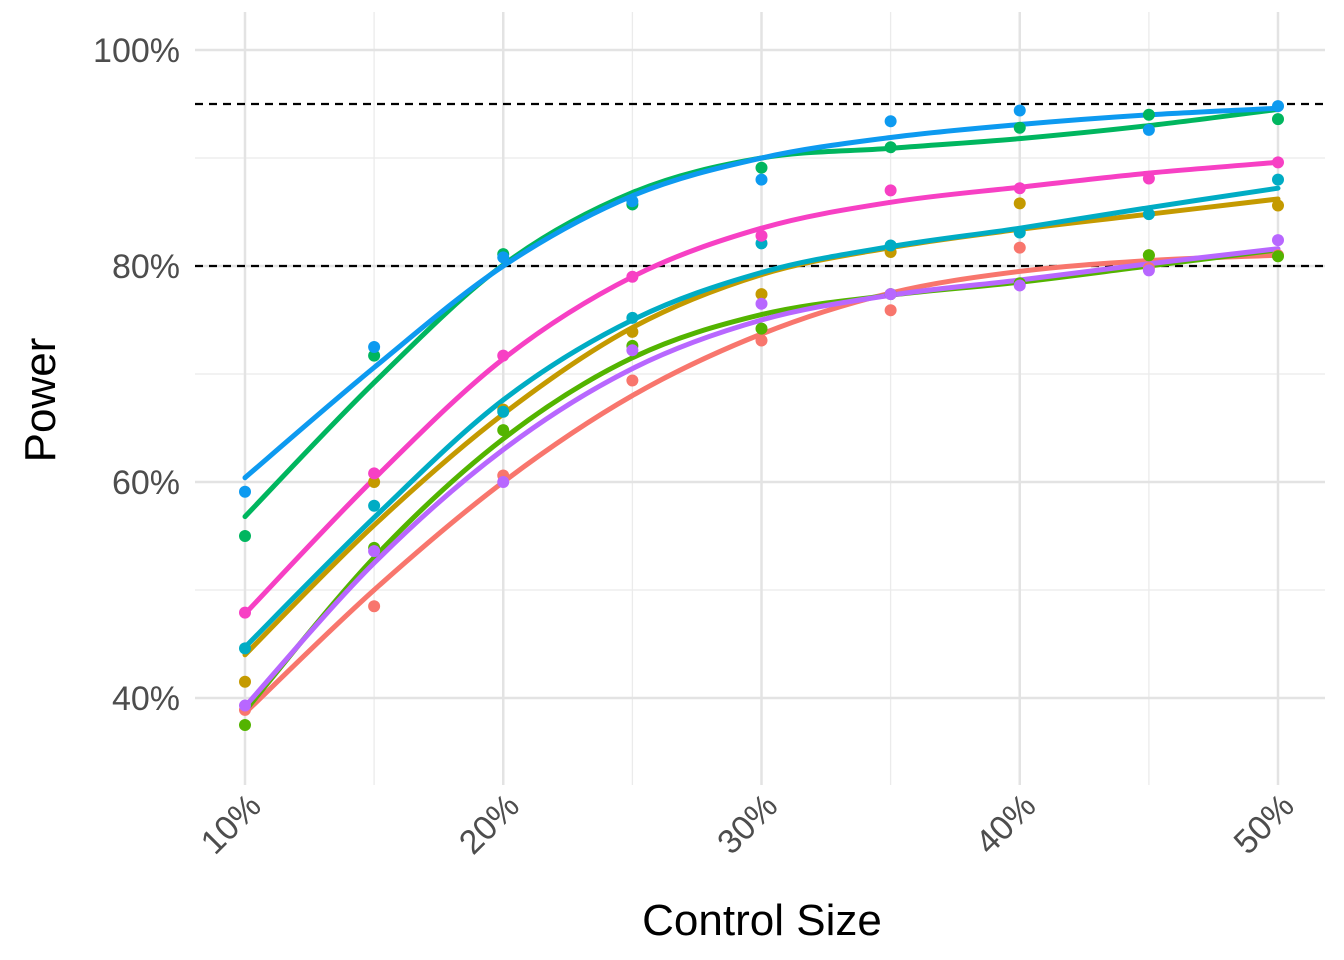  I want to click on x-tick-label: 30%, so click(747, 824).